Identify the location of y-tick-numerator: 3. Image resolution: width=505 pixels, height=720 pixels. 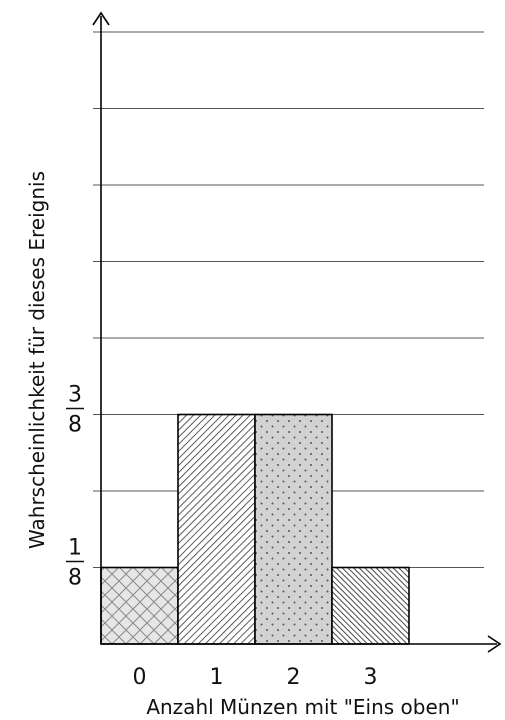
(75, 395).